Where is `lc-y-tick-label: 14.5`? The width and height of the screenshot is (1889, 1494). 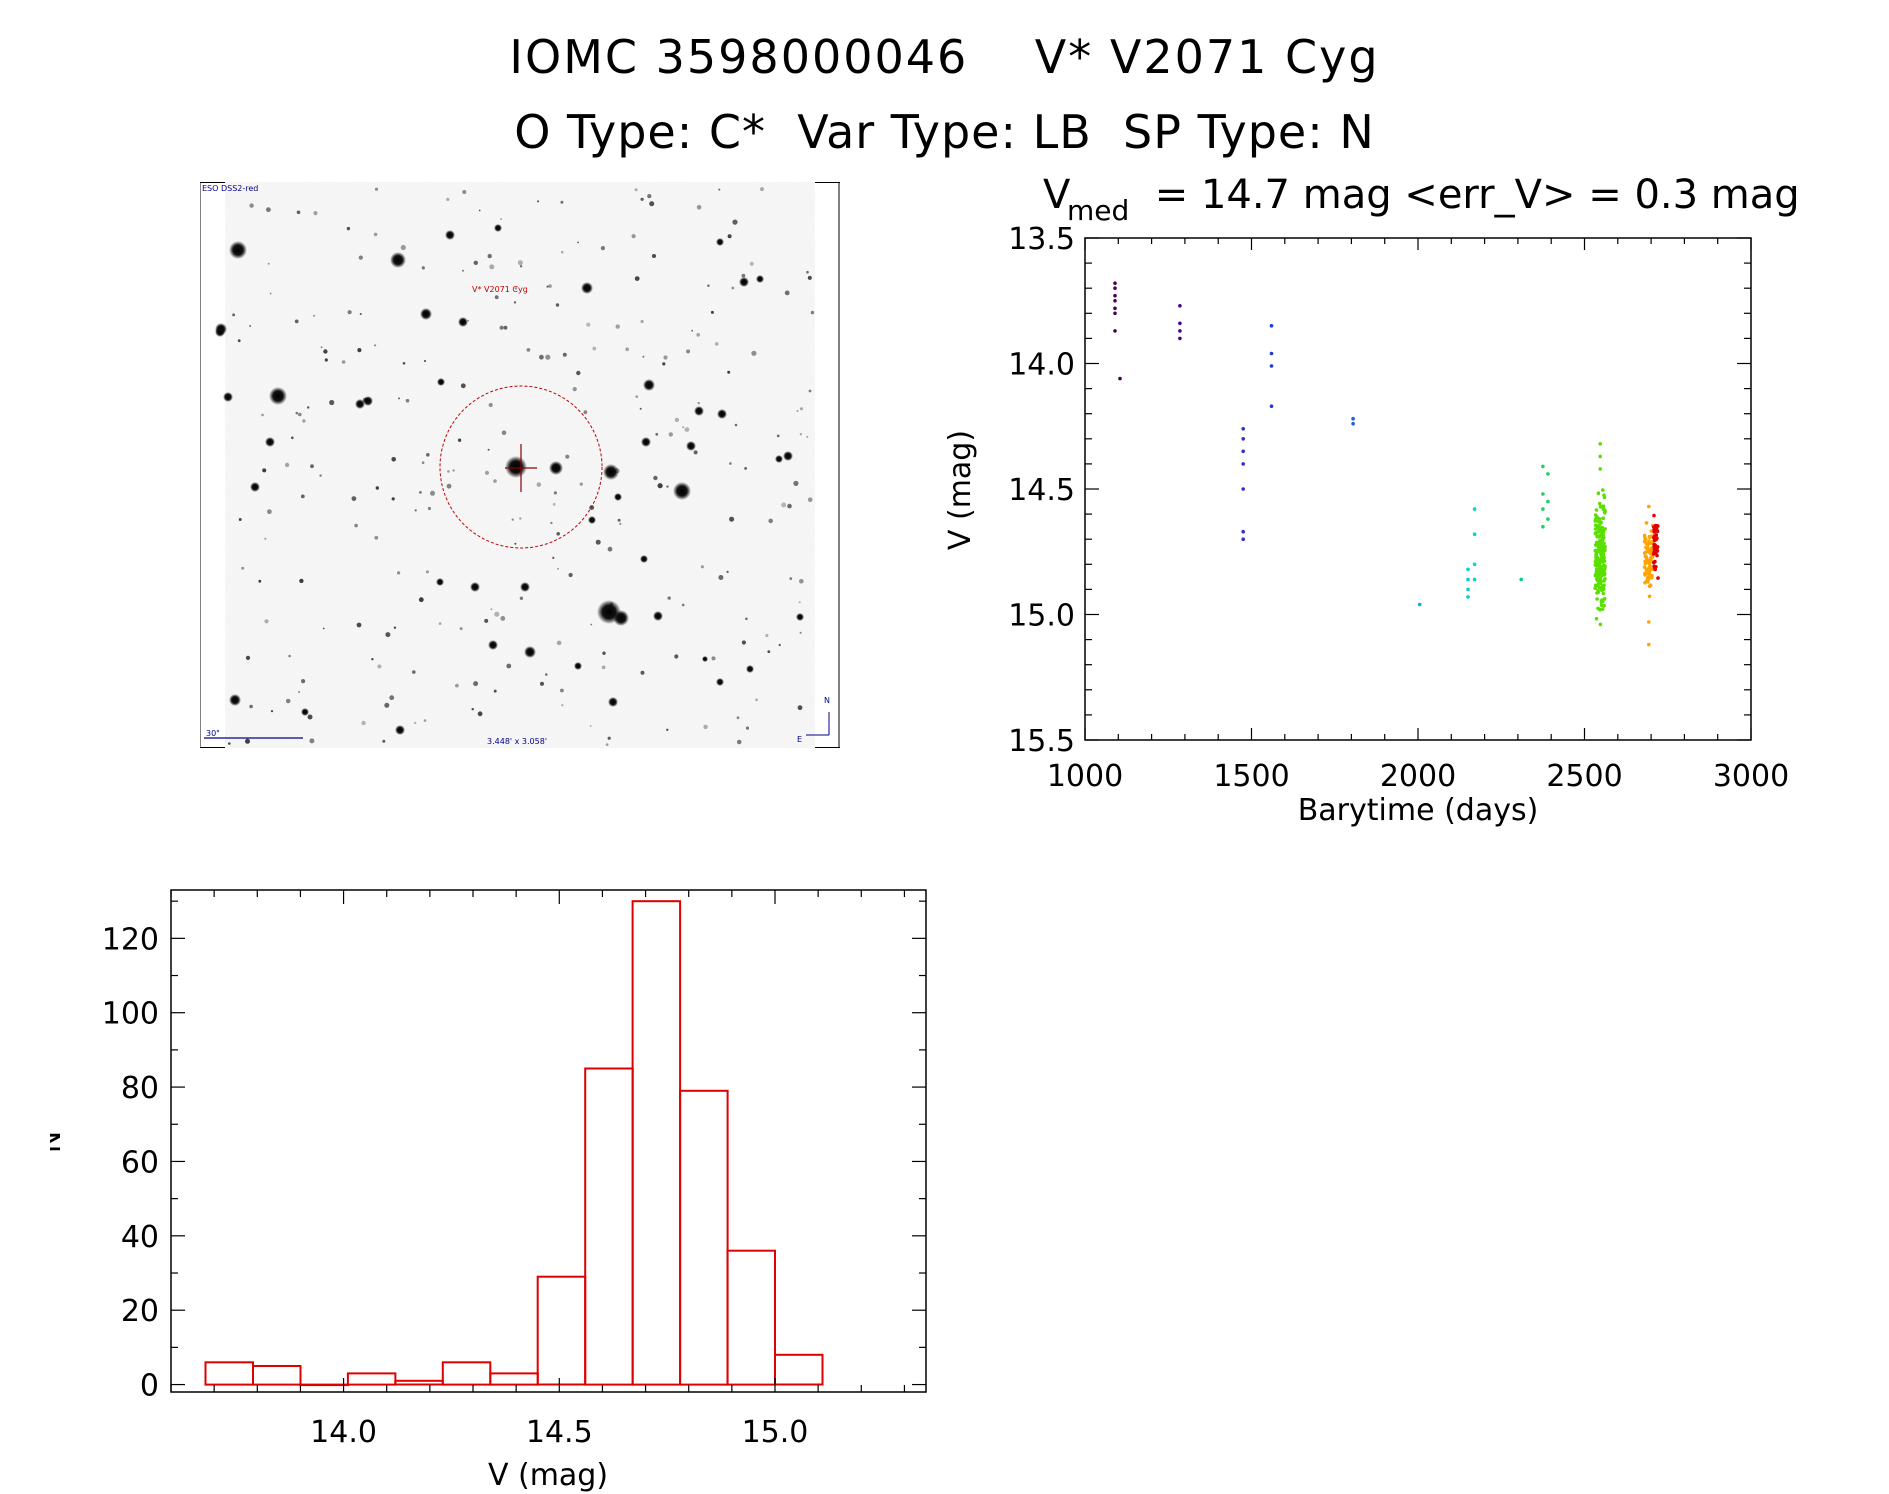
lc-y-tick-label: 14.5 is located at coordinates (1041, 490).